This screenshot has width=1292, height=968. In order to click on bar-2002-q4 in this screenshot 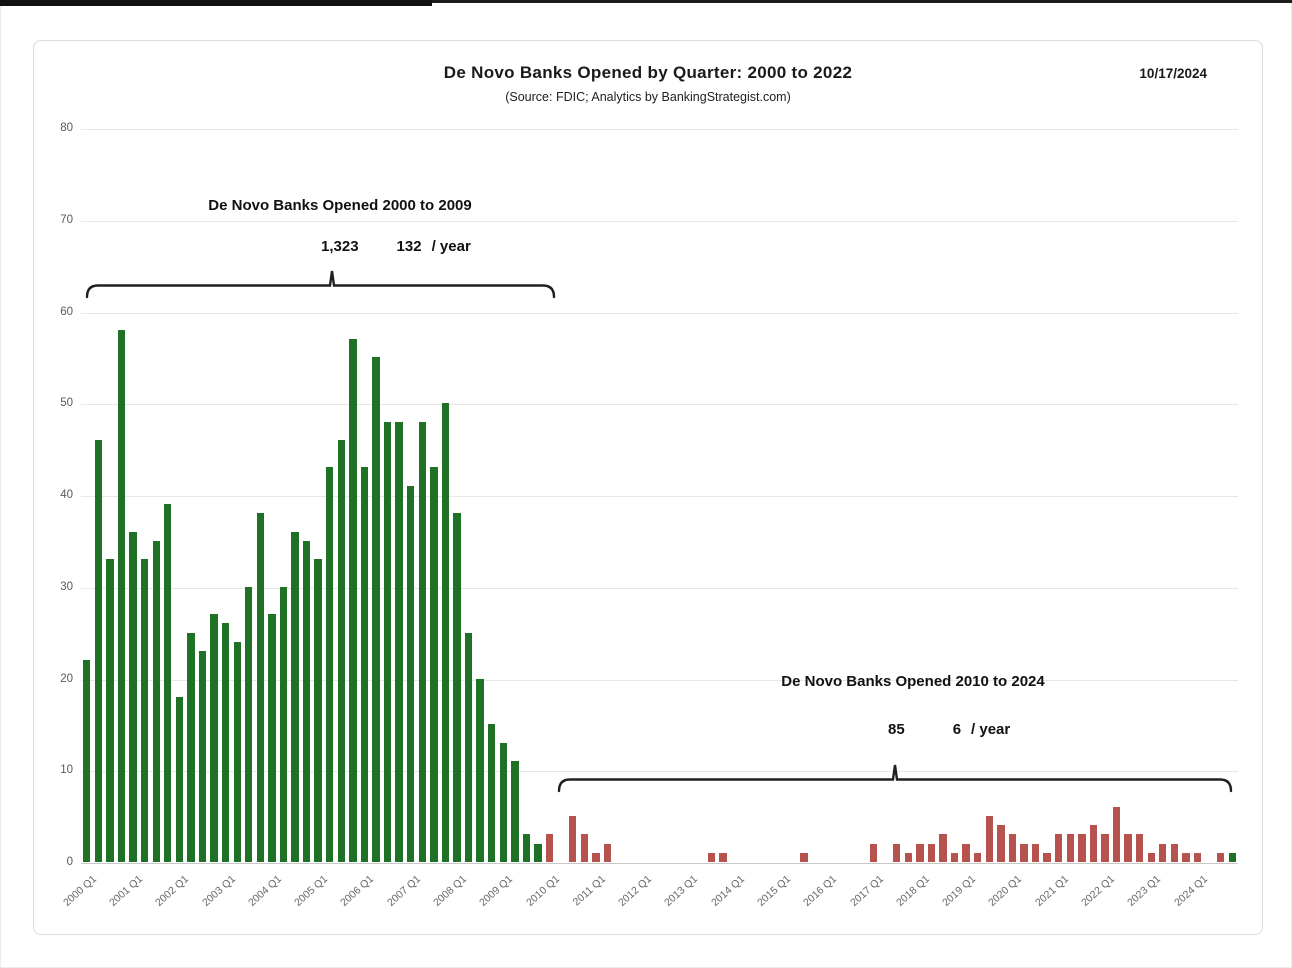, I will do `click(214, 738)`.